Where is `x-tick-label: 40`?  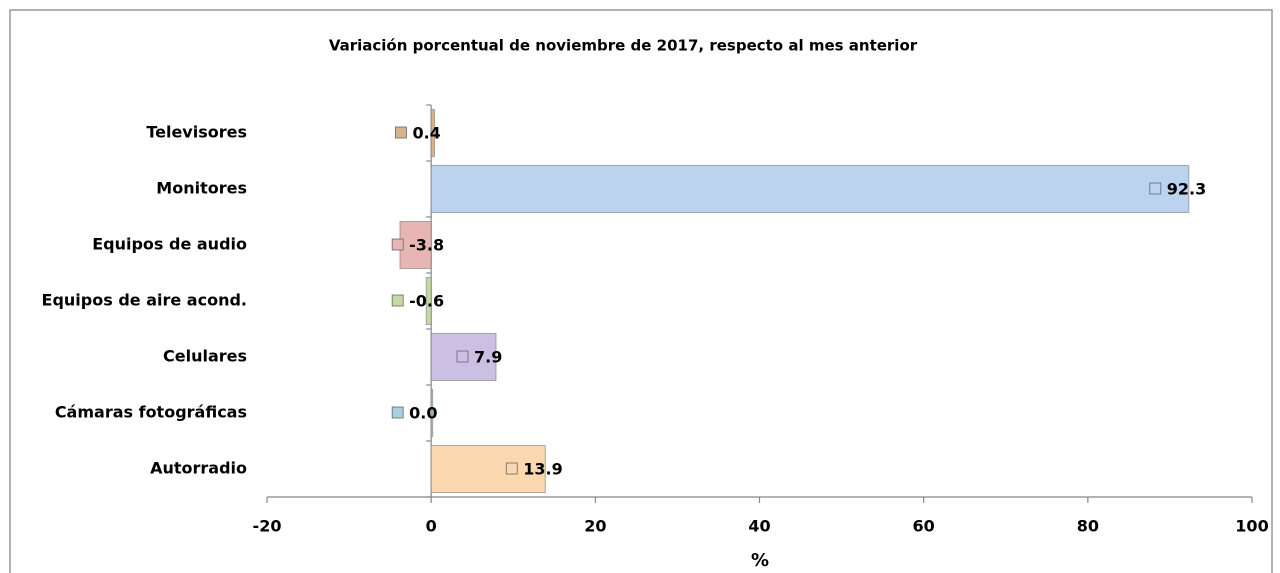 x-tick-label: 40 is located at coordinates (759, 526).